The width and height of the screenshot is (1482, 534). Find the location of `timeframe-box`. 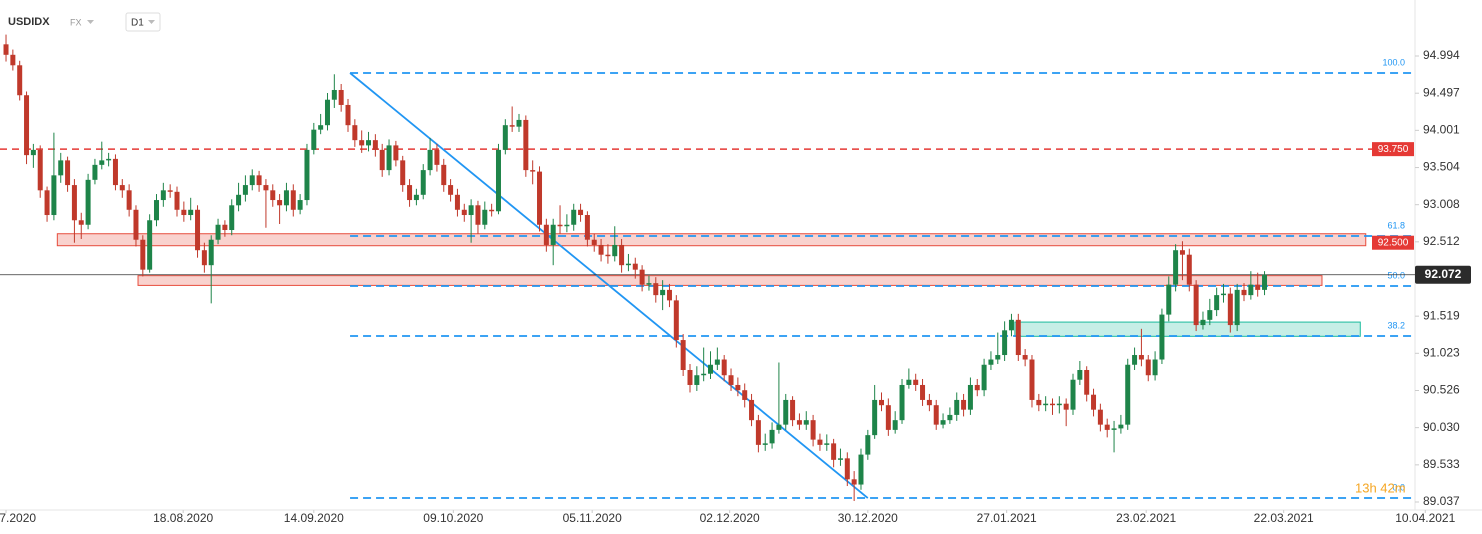

timeframe-box is located at coordinates (143, 22).